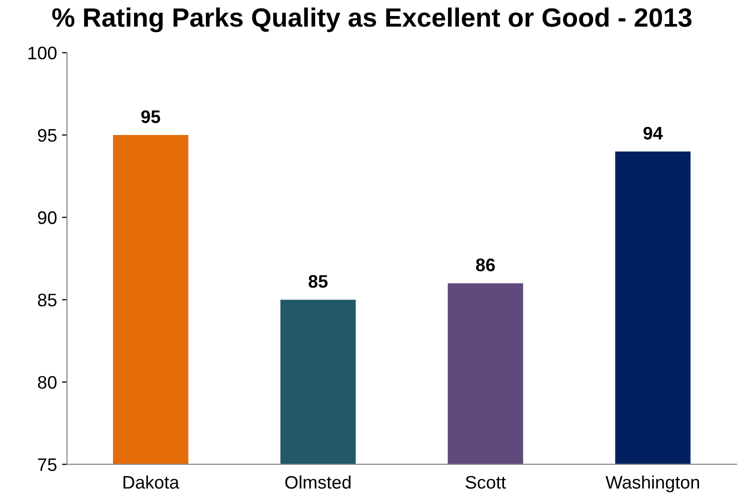 This screenshot has width=744, height=502. What do you see at coordinates (318, 281) in the screenshot?
I see `data-label: 85` at bounding box center [318, 281].